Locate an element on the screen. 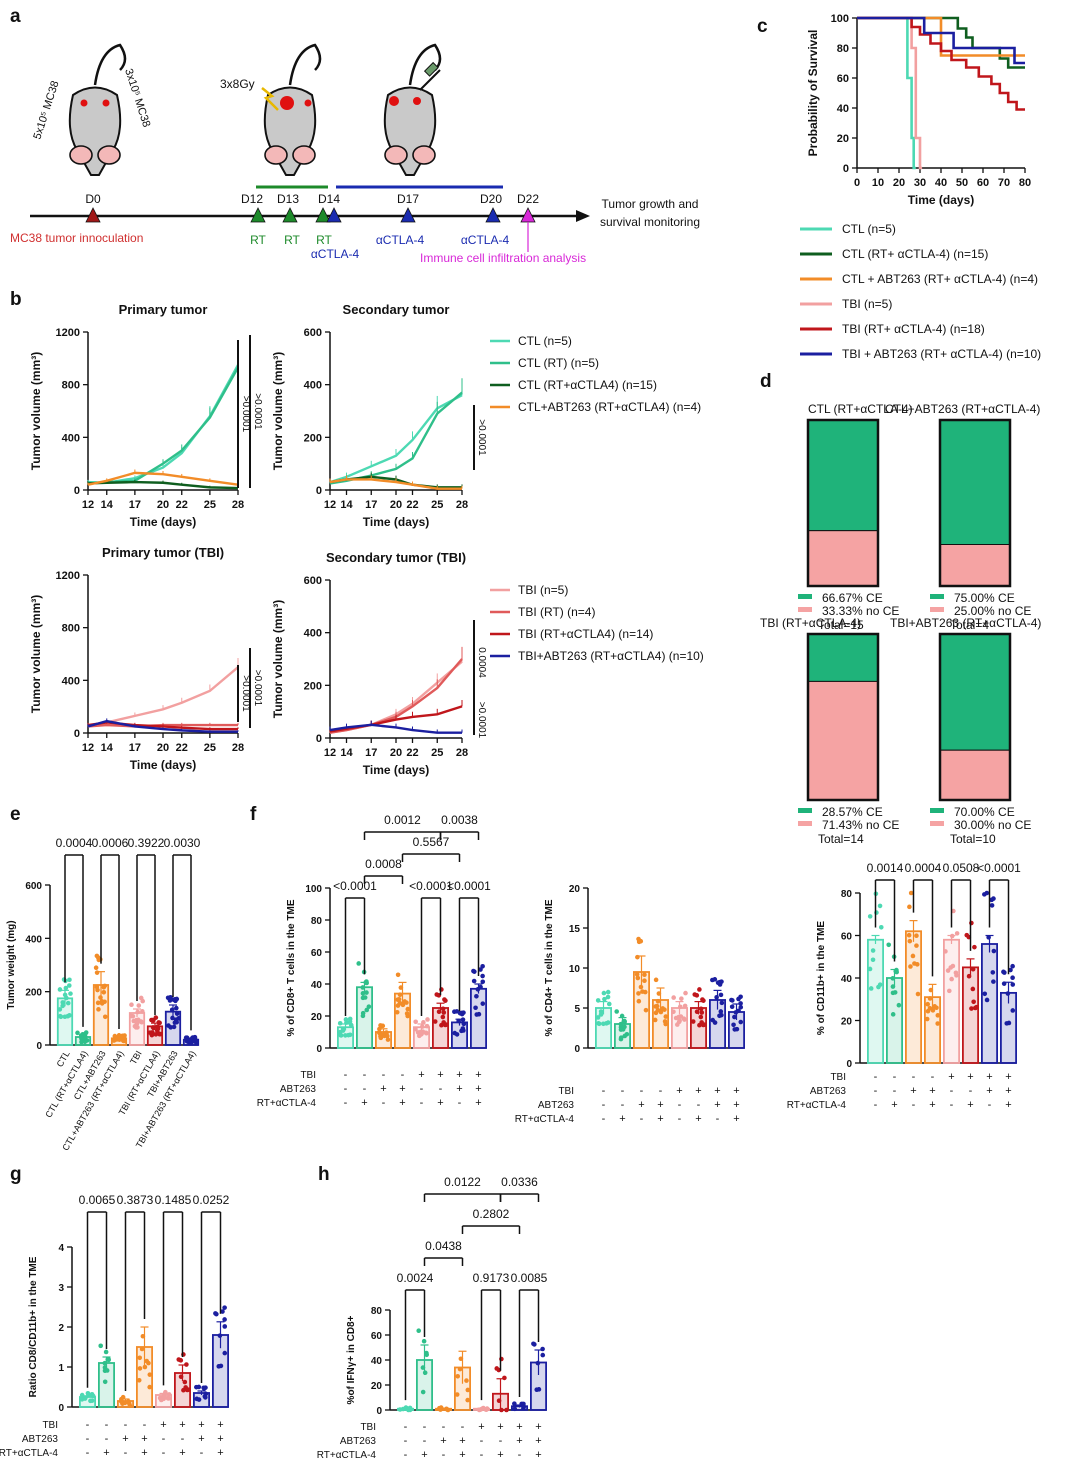 The width and height of the screenshot is (1080, 1475). mouse-ctla4-tail is located at coordinates (425, 64).